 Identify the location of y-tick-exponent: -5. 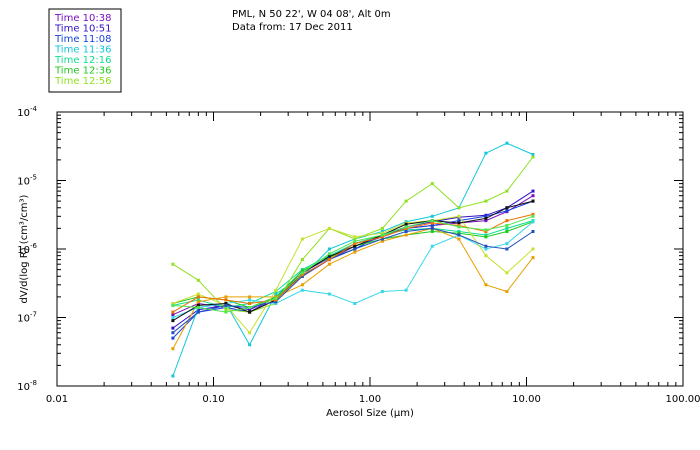
(33, 178).